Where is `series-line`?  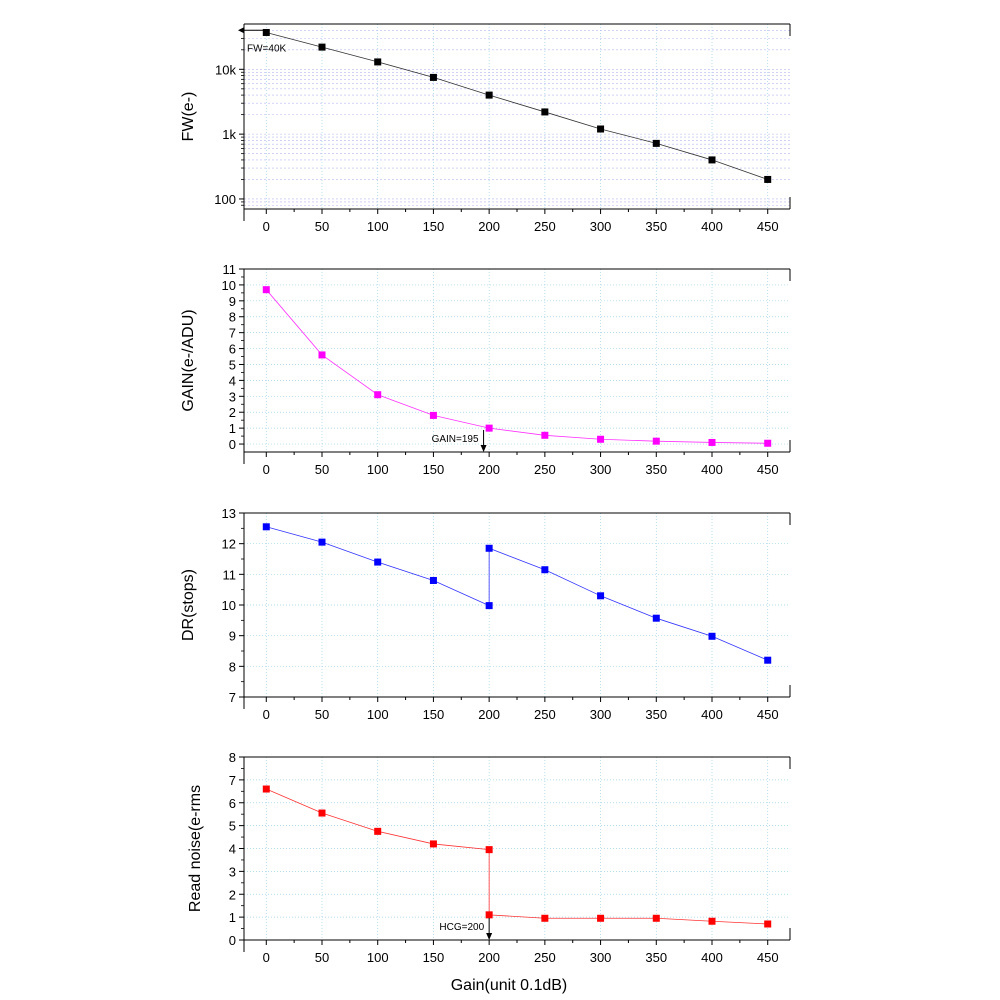 series-line is located at coordinates (517, 856).